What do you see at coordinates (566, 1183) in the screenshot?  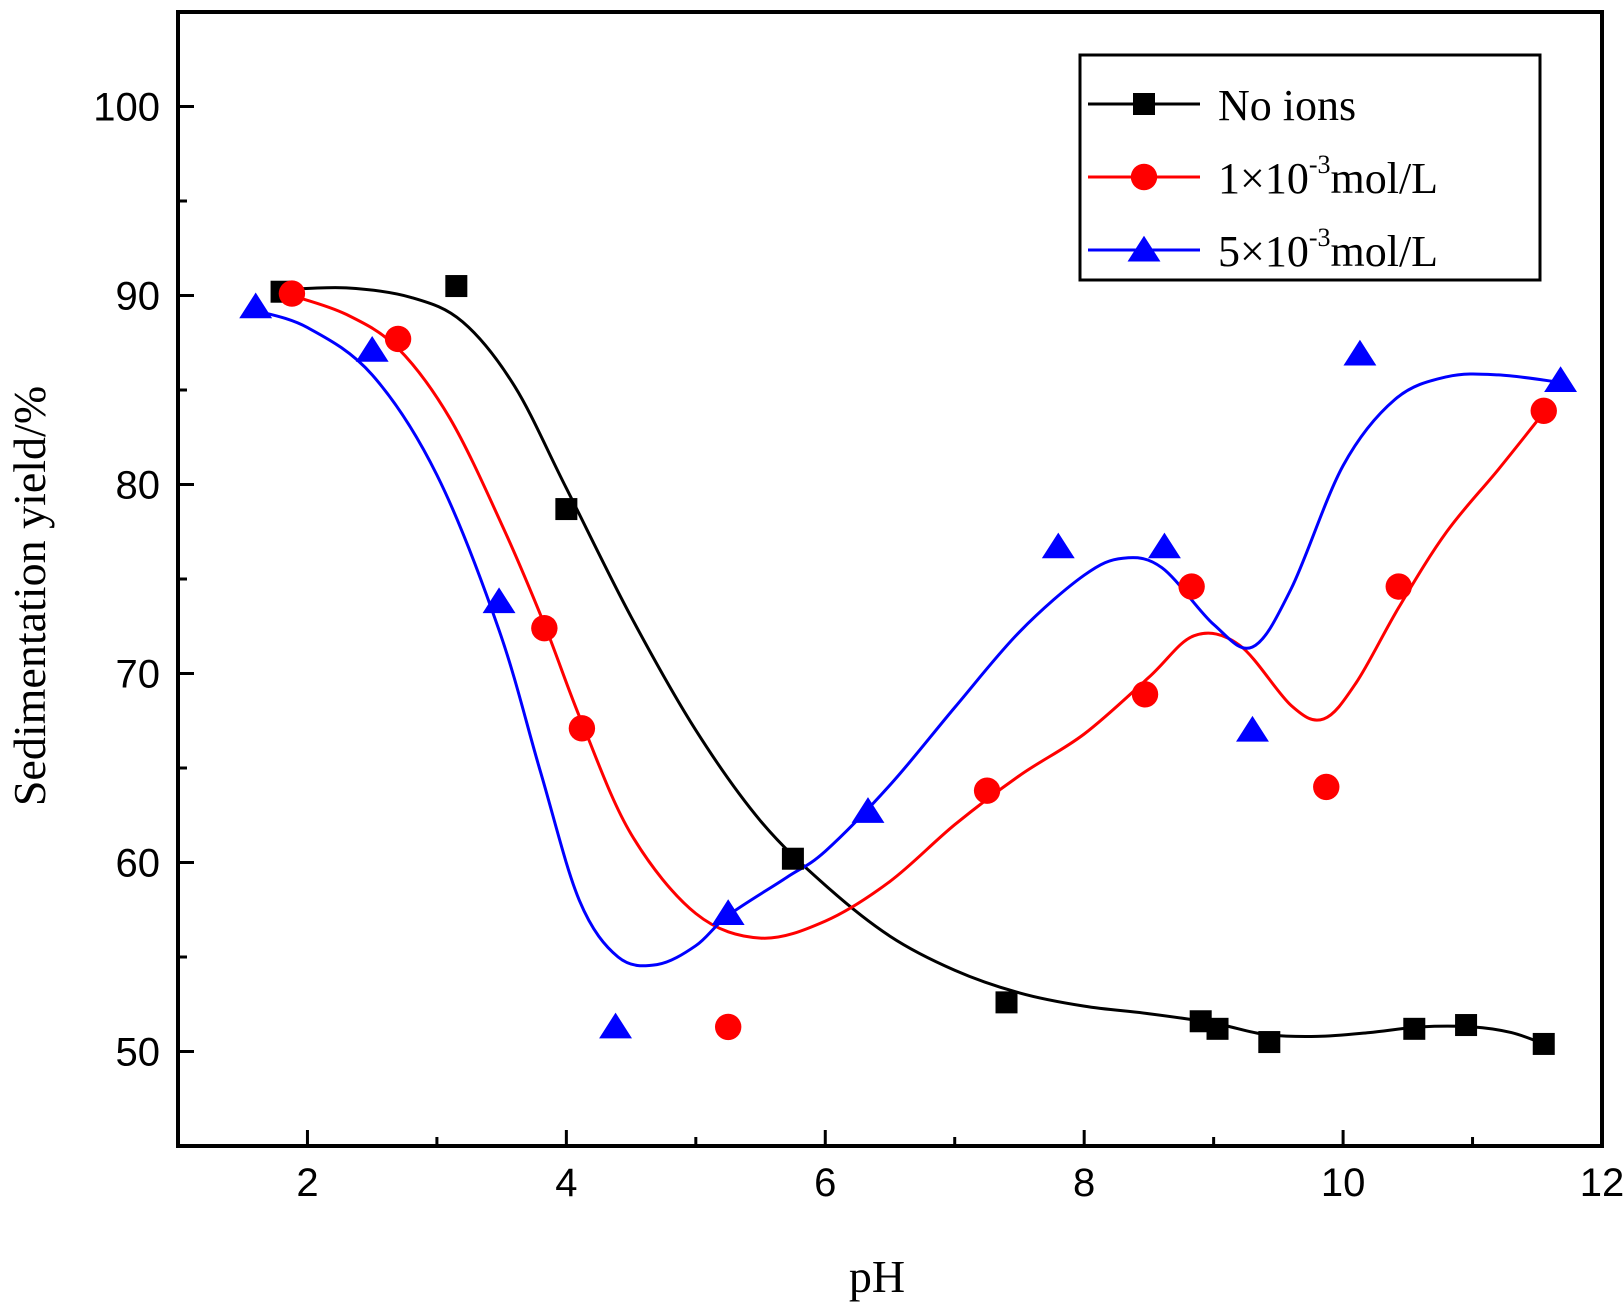 I see `x-tick-label: 4` at bounding box center [566, 1183].